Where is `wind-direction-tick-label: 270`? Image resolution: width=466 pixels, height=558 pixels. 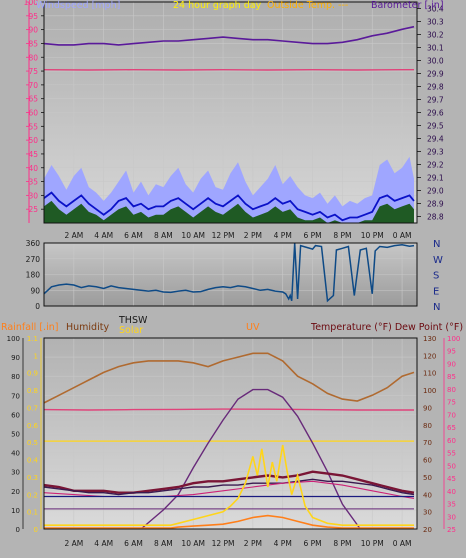 wind-direction-tick-label: 270 is located at coordinates (33, 259).